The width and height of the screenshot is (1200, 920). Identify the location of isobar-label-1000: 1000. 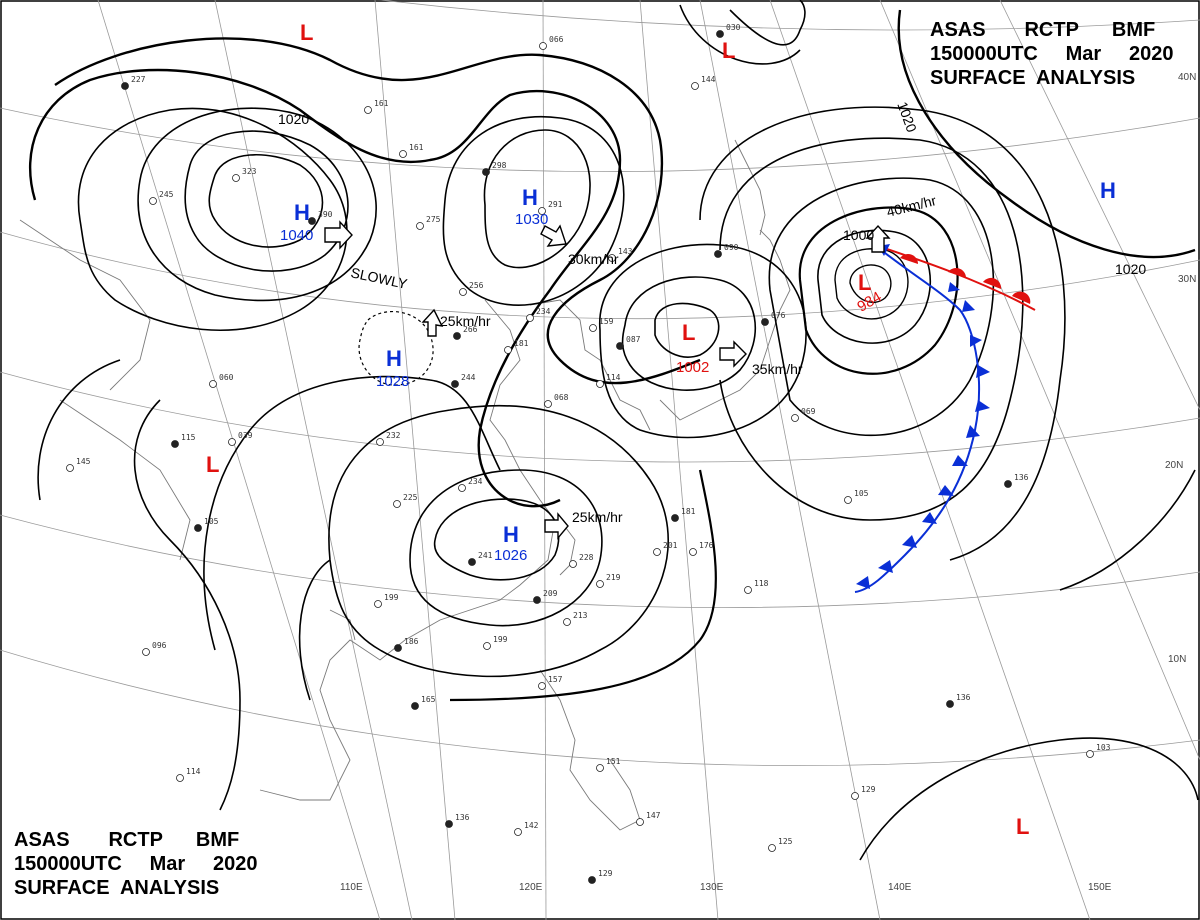
(858, 235).